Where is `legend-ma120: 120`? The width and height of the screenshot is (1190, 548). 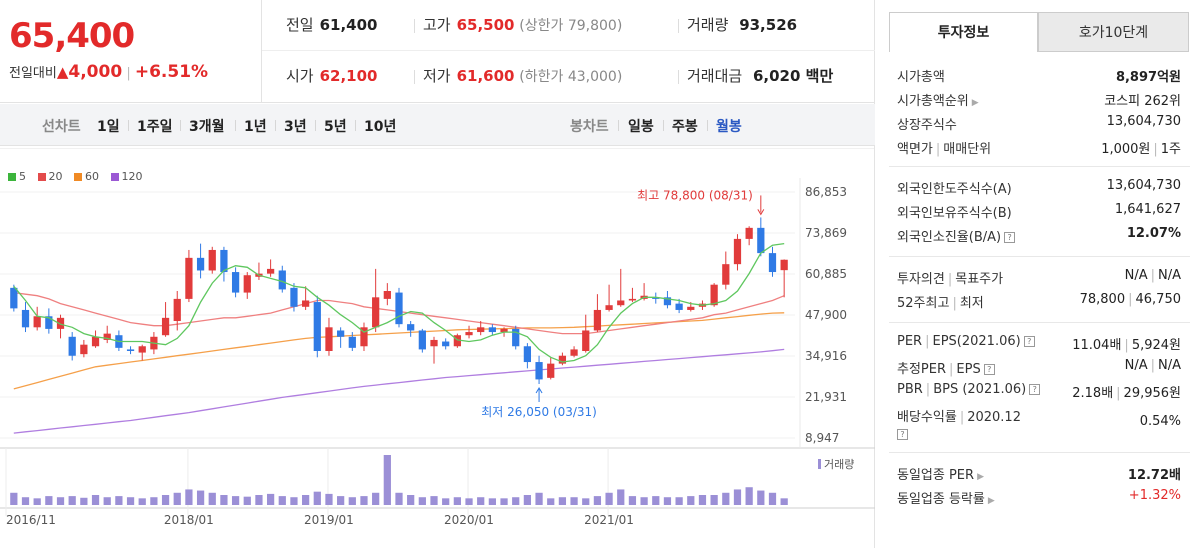
legend-ma120: 120 is located at coordinates (126, 176).